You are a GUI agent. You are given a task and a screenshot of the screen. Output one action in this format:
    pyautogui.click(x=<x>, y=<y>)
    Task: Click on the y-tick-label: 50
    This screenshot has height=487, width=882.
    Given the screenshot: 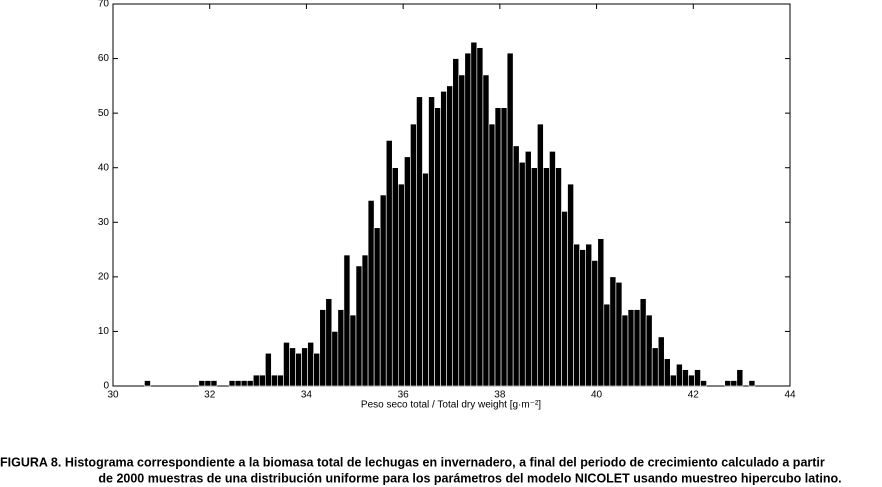 What is the action you would take?
    pyautogui.click(x=104, y=113)
    